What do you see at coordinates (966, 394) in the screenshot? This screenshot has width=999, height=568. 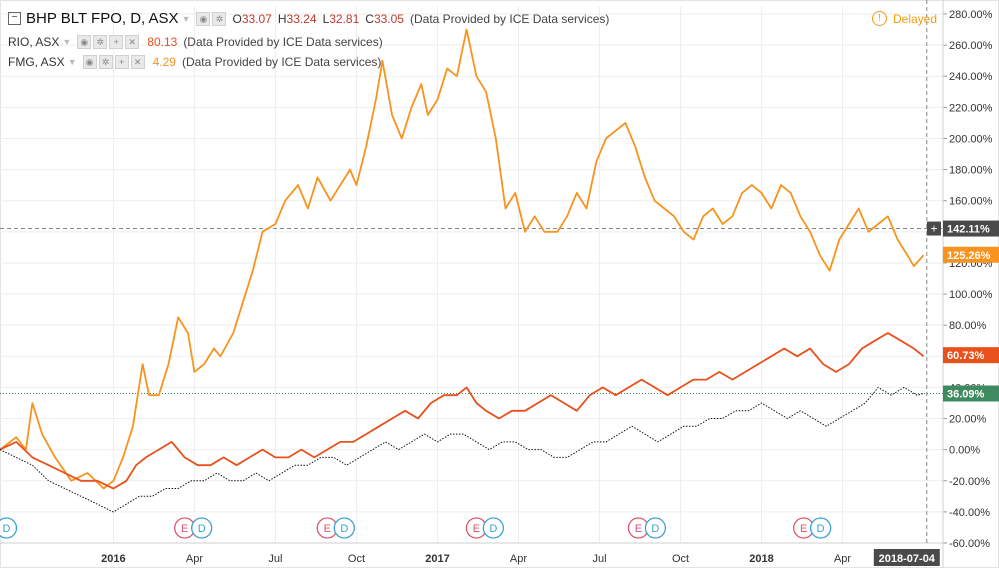 I see `bhp-last-label: 36.09%` at bounding box center [966, 394].